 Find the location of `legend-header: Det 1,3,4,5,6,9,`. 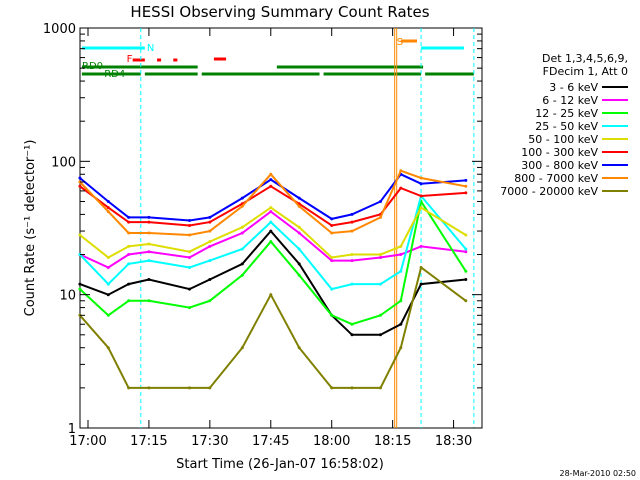

legend-header: Det 1,3,4,5,6,9, is located at coordinates (585, 58).